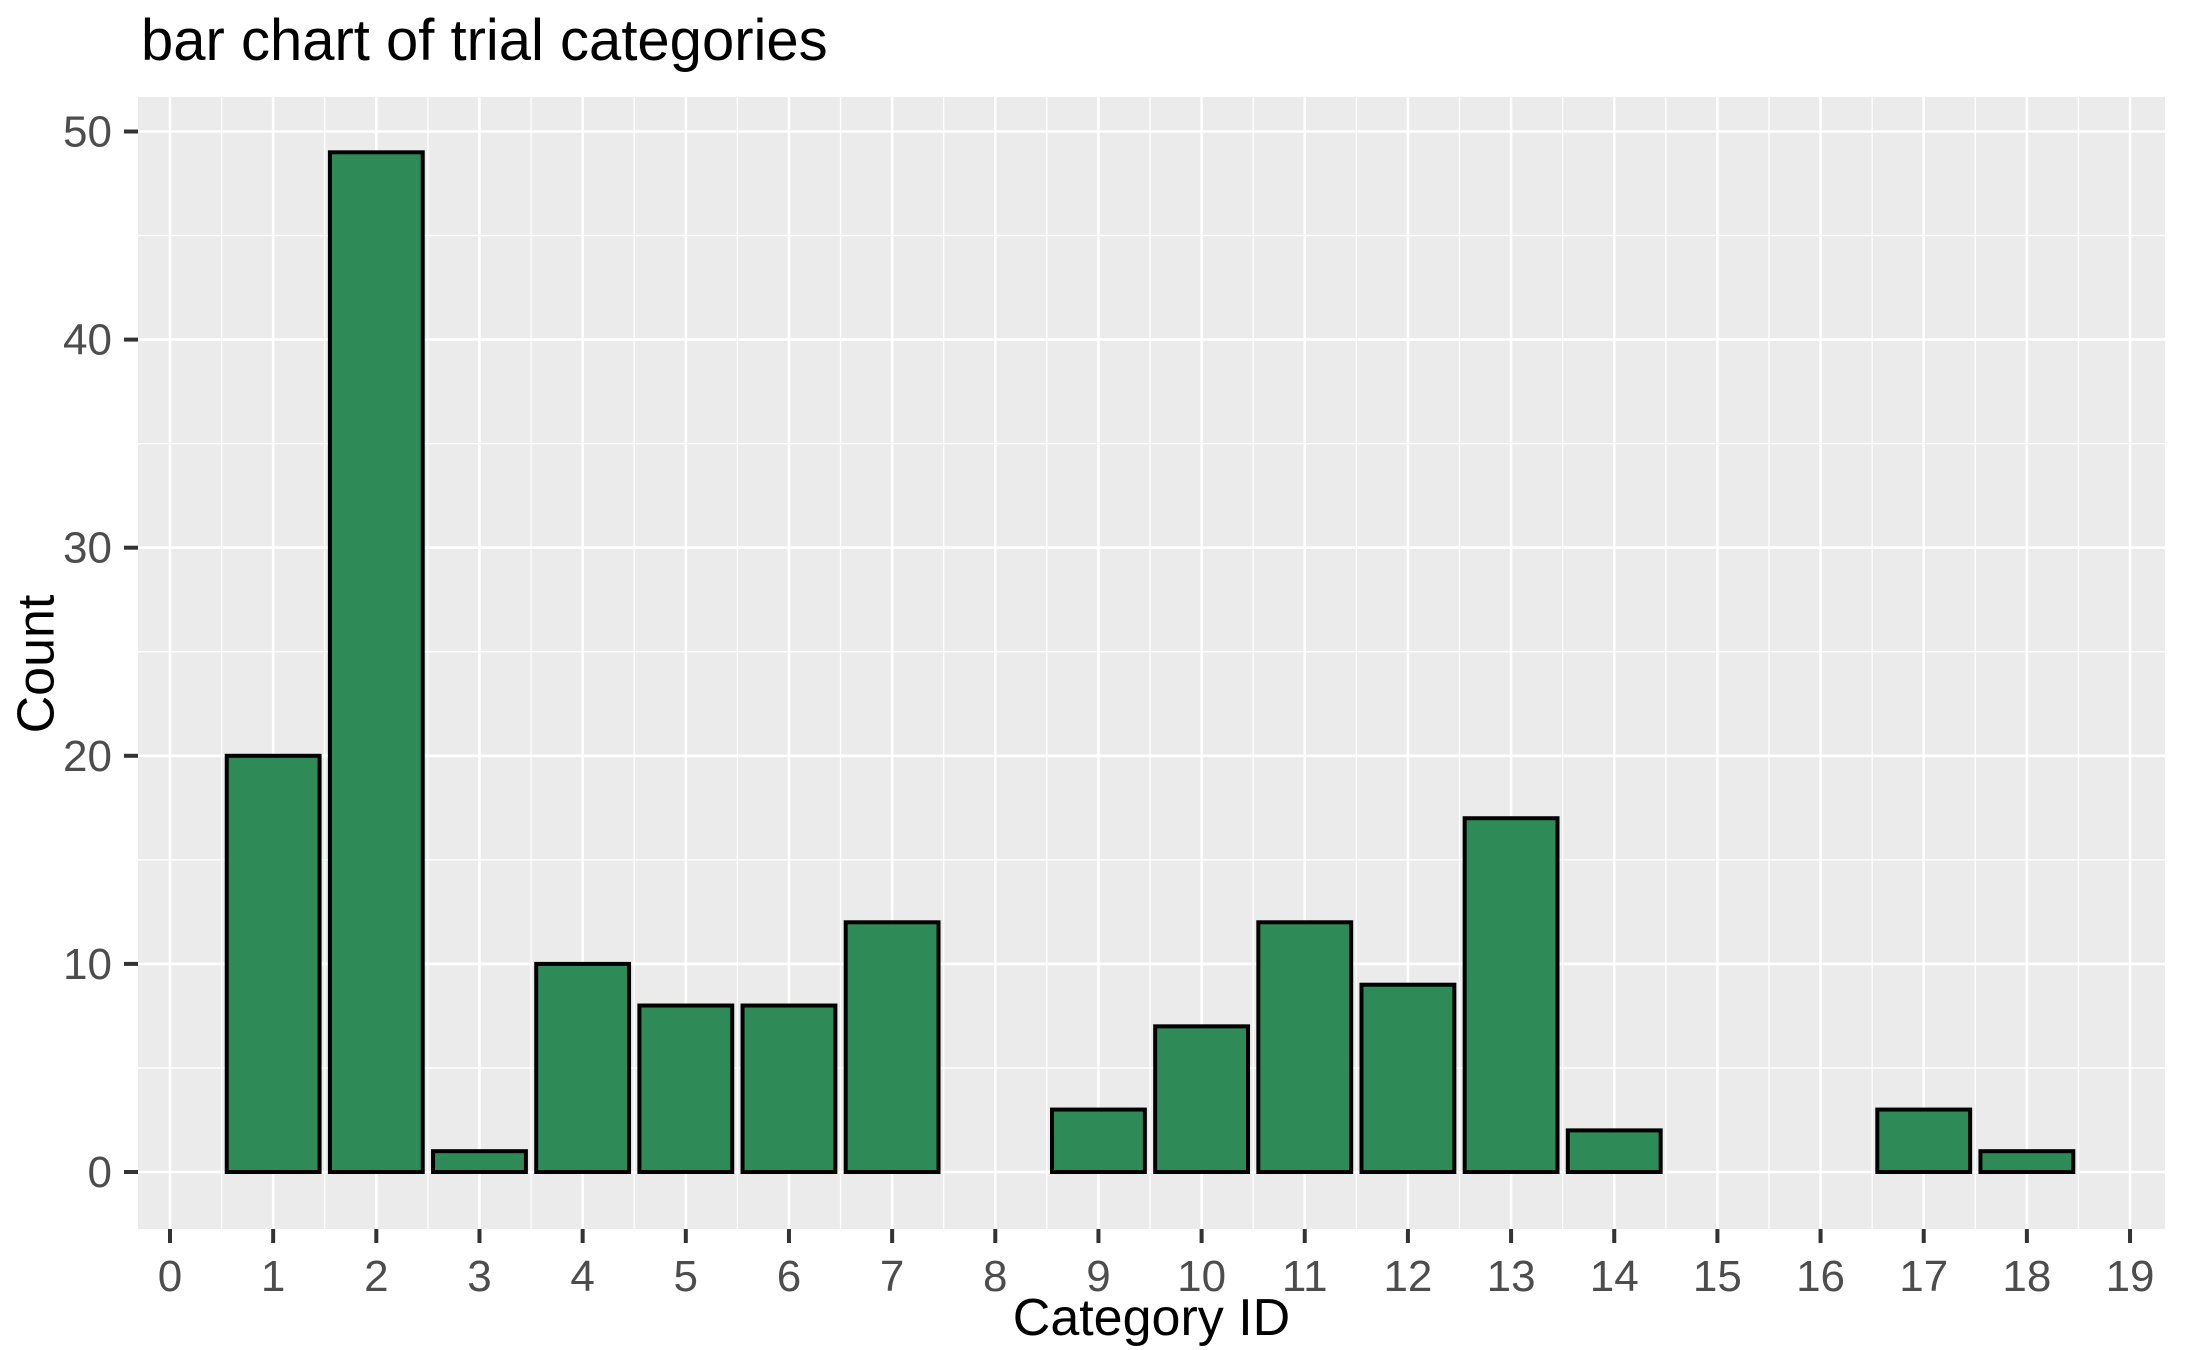 This screenshot has width=2187, height=1350. Describe the element at coordinates (36, 664) in the screenshot. I see `y-axis-title: Count` at that location.